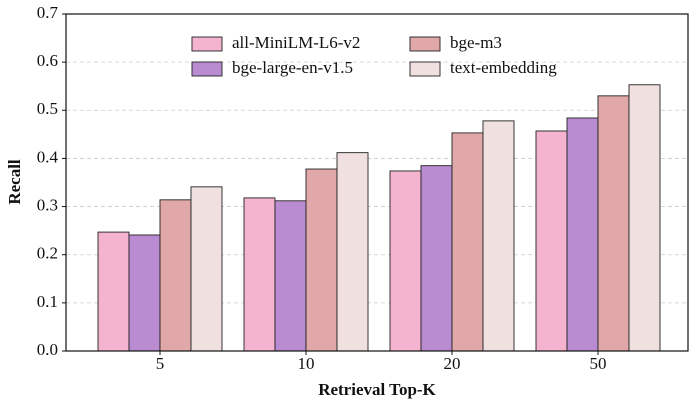 This screenshot has width=695, height=408. I want to click on y-tick-label: 0.7, so click(48, 12).